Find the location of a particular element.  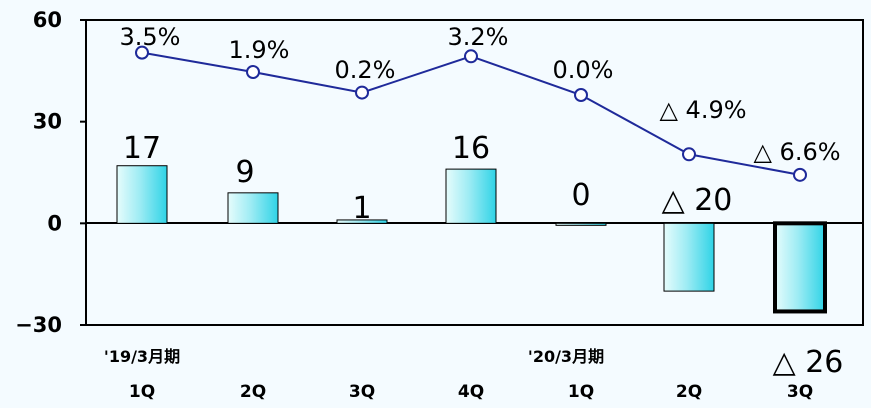

period-label: '20/3月期 is located at coordinates (566, 356).